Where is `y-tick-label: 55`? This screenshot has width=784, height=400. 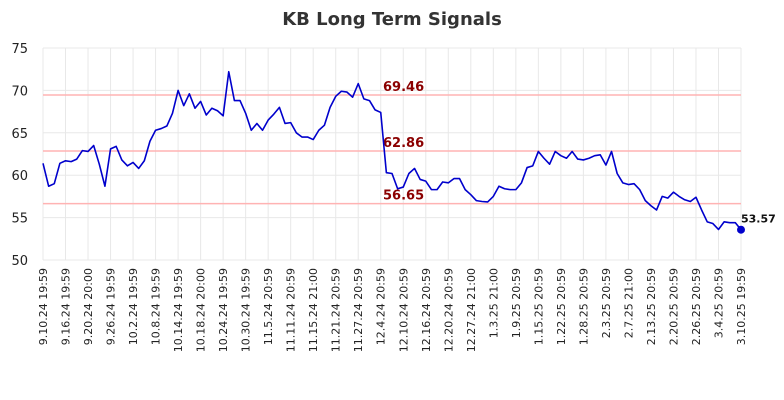 y-tick-label: 55 is located at coordinates (19, 219).